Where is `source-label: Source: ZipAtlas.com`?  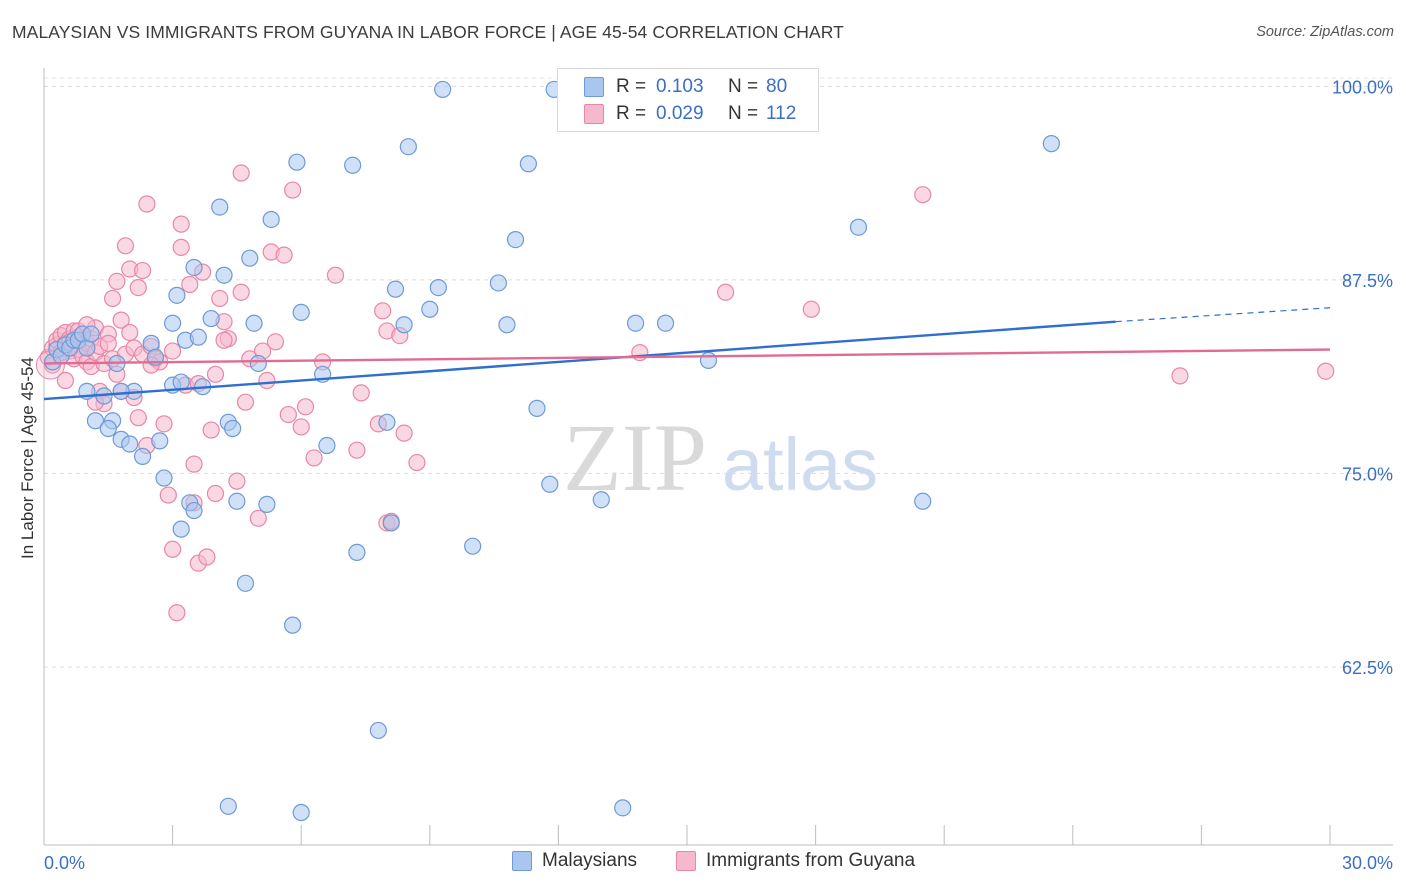
source-label: Source: ZipAtlas.com is located at coordinates (1325, 32).